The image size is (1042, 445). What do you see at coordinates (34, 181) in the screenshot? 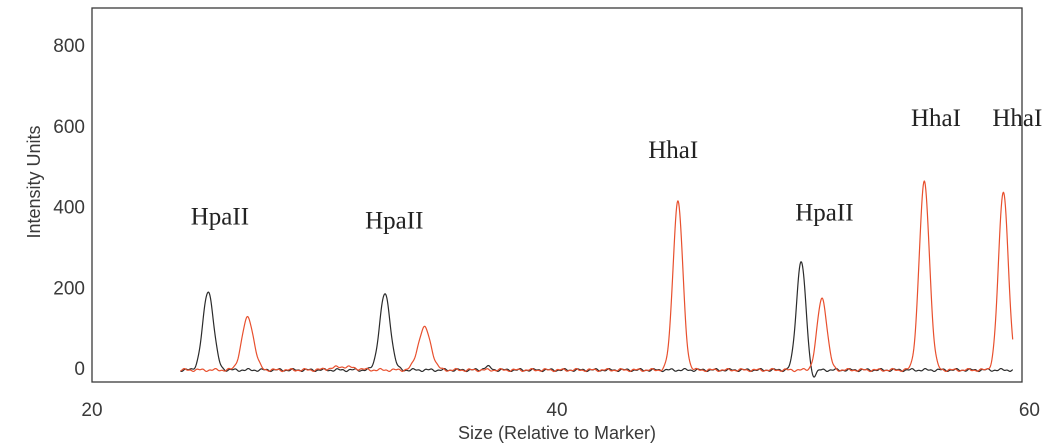
I see `y-axis-title: Intensity Units` at bounding box center [34, 181].